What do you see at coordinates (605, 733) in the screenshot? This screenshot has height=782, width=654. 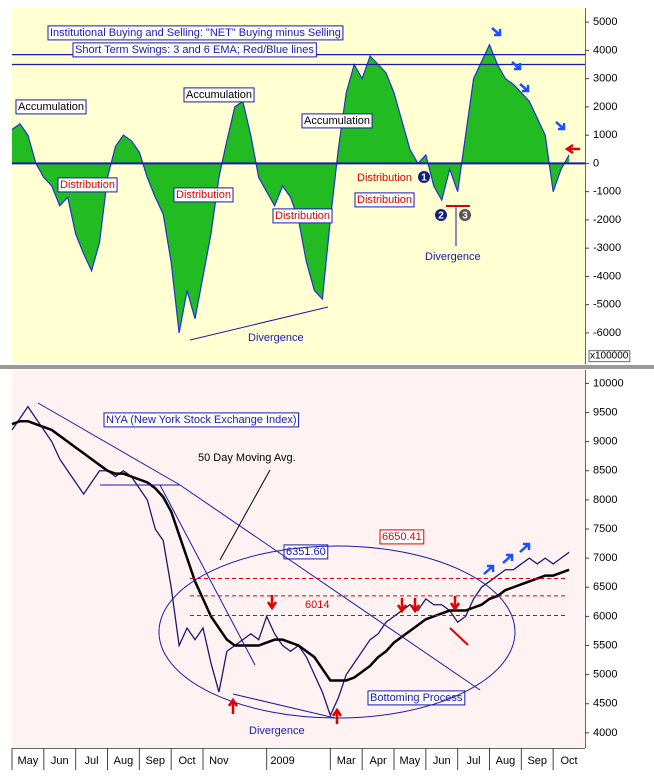 I see `y-tick-label: 4000` at bounding box center [605, 733].